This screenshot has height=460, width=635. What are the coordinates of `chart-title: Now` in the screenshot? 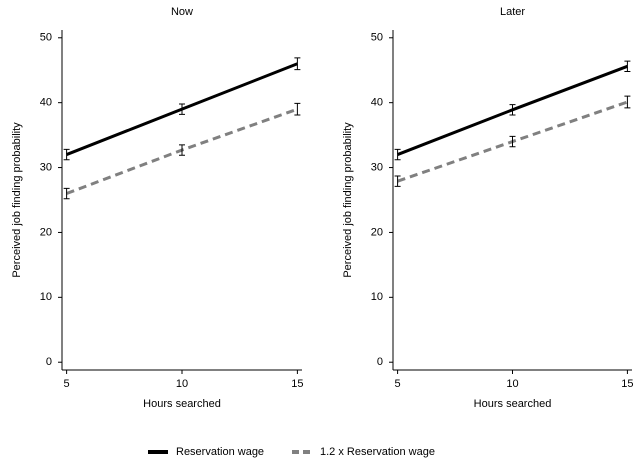 It's located at (182, 12).